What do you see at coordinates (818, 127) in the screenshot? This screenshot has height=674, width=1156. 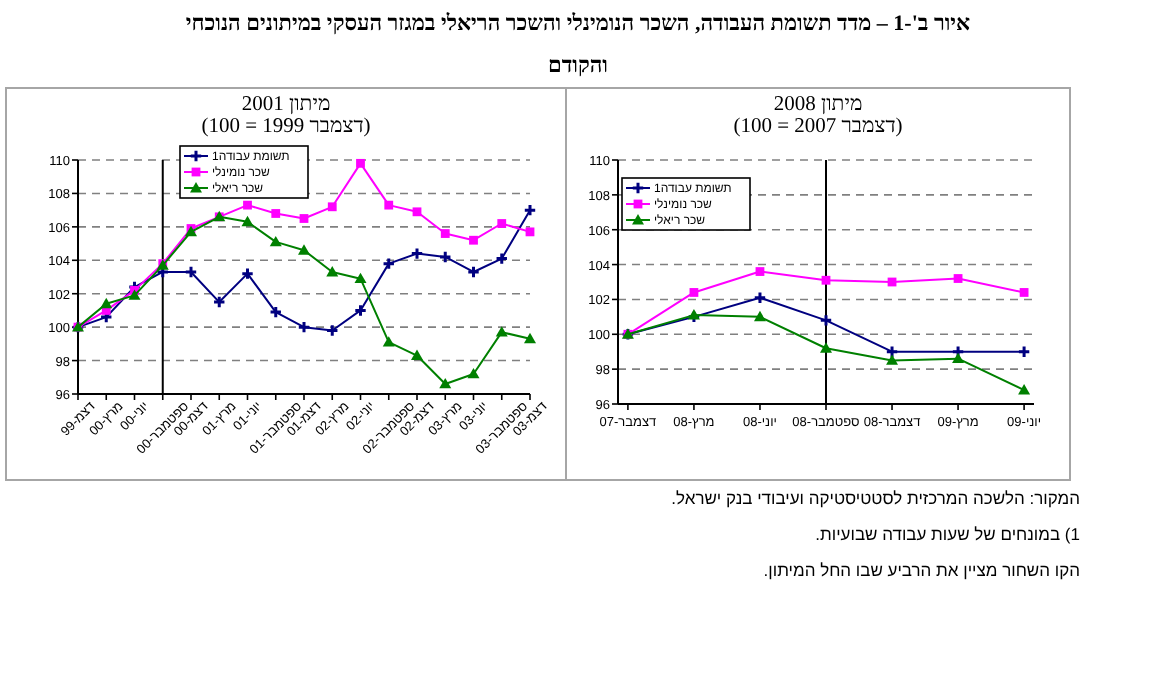 I see `chart-subtitle: (דצמבר 2007 = 100)` at bounding box center [818, 127].